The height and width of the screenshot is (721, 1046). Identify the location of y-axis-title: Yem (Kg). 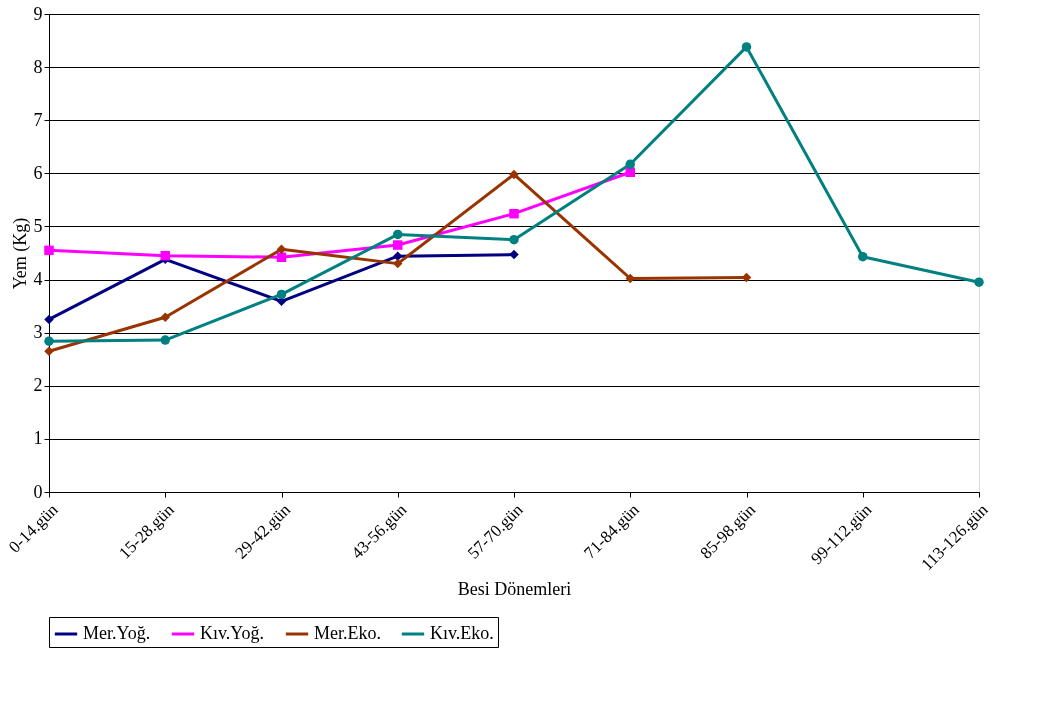
(20, 253).